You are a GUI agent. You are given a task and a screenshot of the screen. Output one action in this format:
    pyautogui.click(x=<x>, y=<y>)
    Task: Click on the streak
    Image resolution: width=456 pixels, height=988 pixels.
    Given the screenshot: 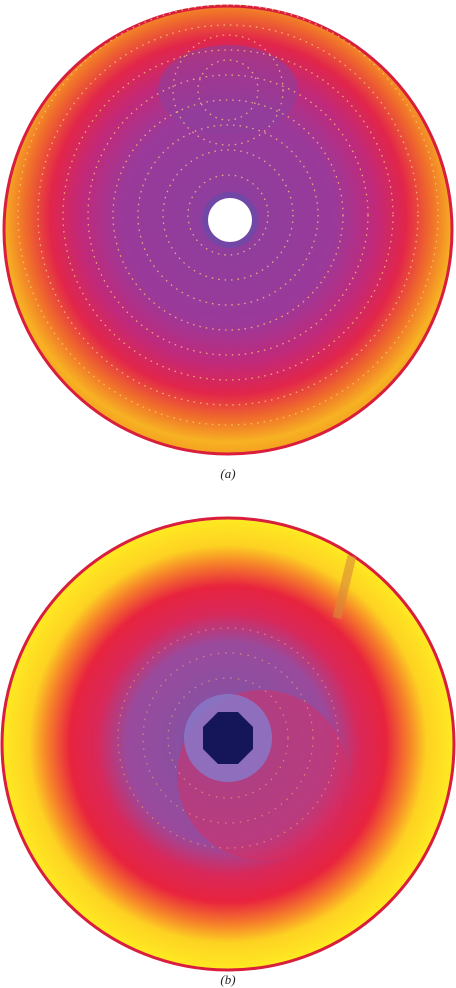 What is the action you would take?
    pyautogui.click(x=344, y=587)
    